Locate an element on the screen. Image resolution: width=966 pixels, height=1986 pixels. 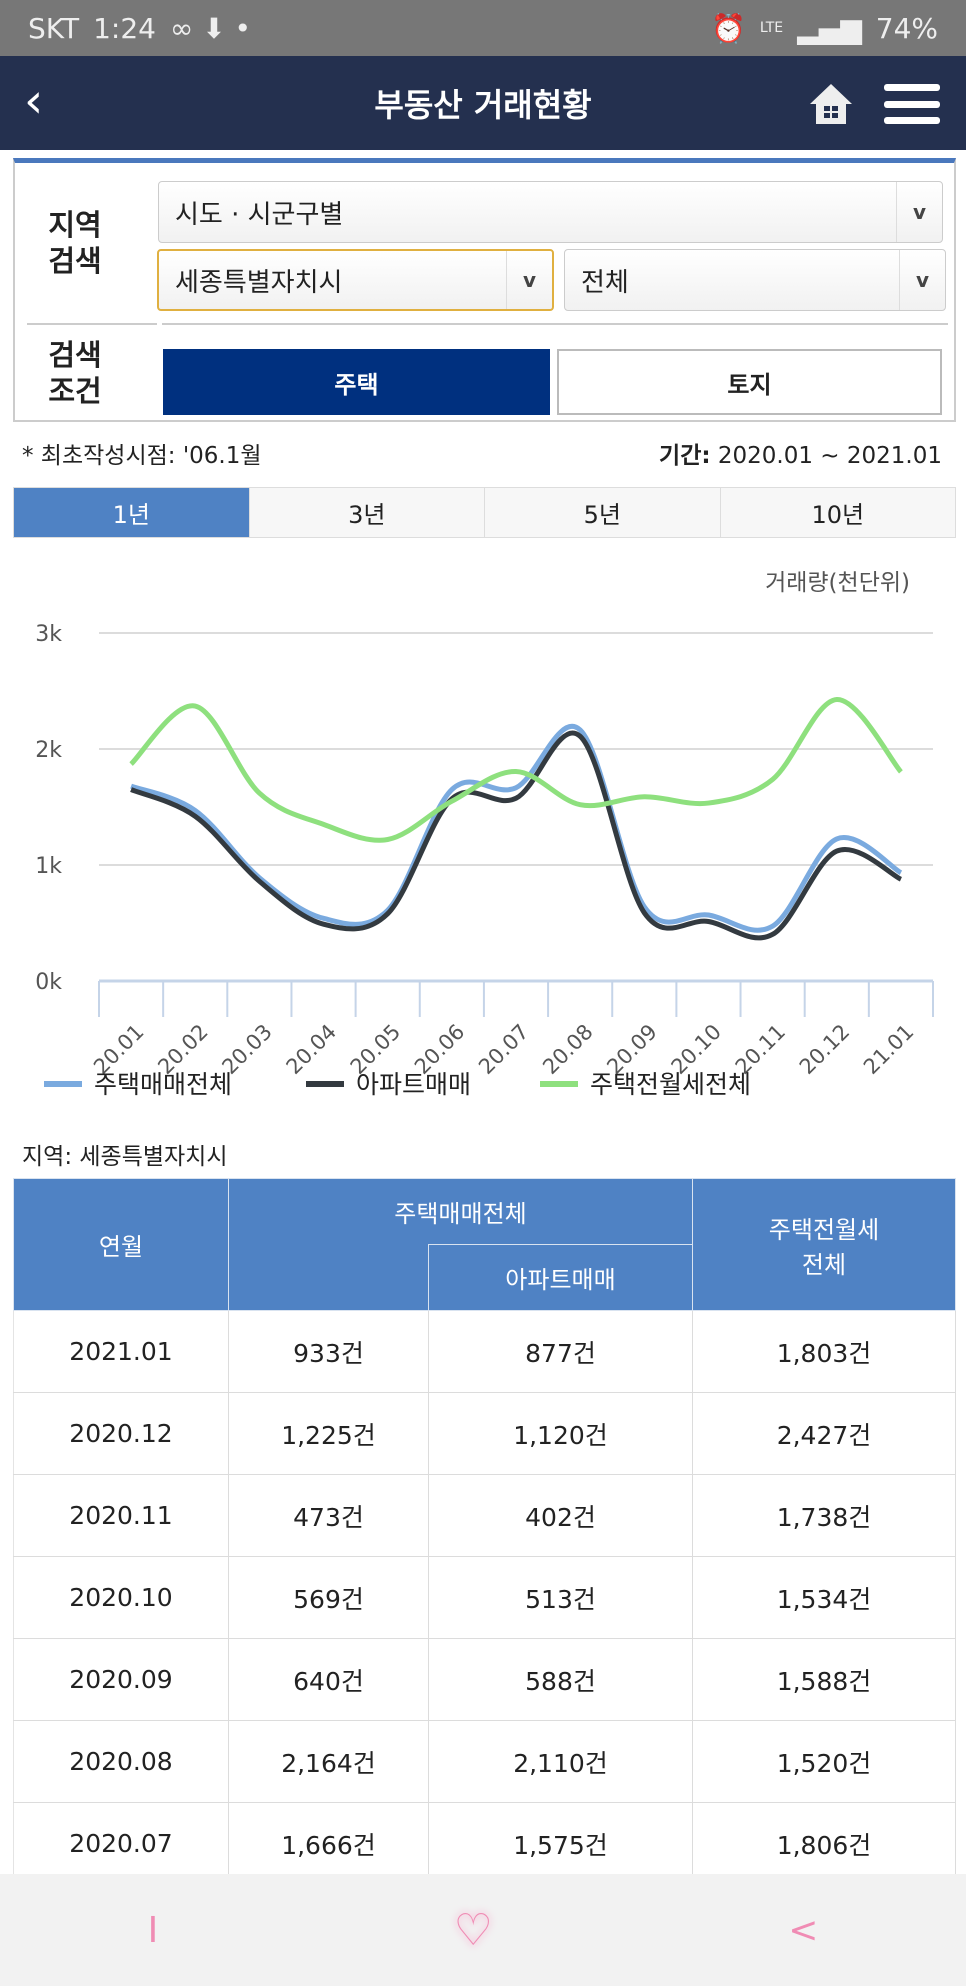
table-row: 2020.11 473건 402건 1,738건 is located at coordinates (484, 1515).